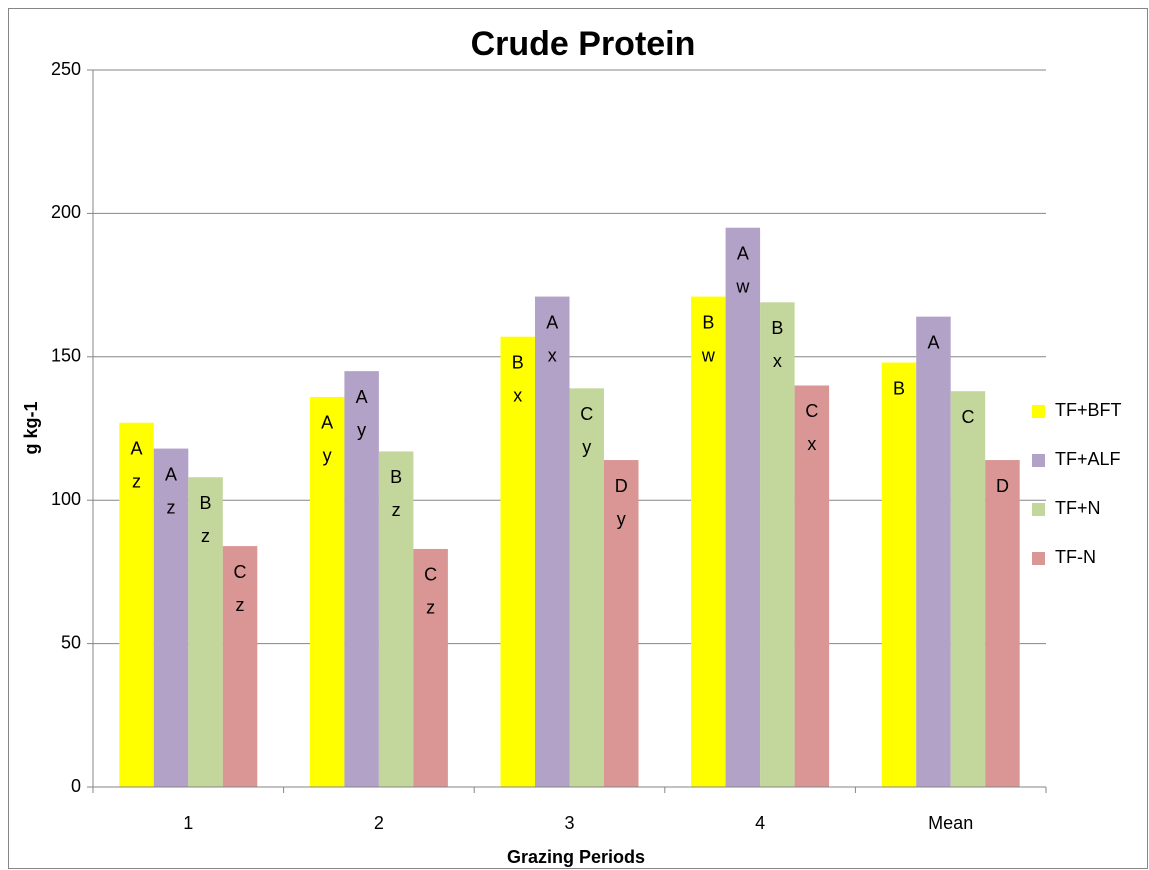 This screenshot has width=1149, height=870. I want to click on y-tick-label: 150, so click(66, 356).